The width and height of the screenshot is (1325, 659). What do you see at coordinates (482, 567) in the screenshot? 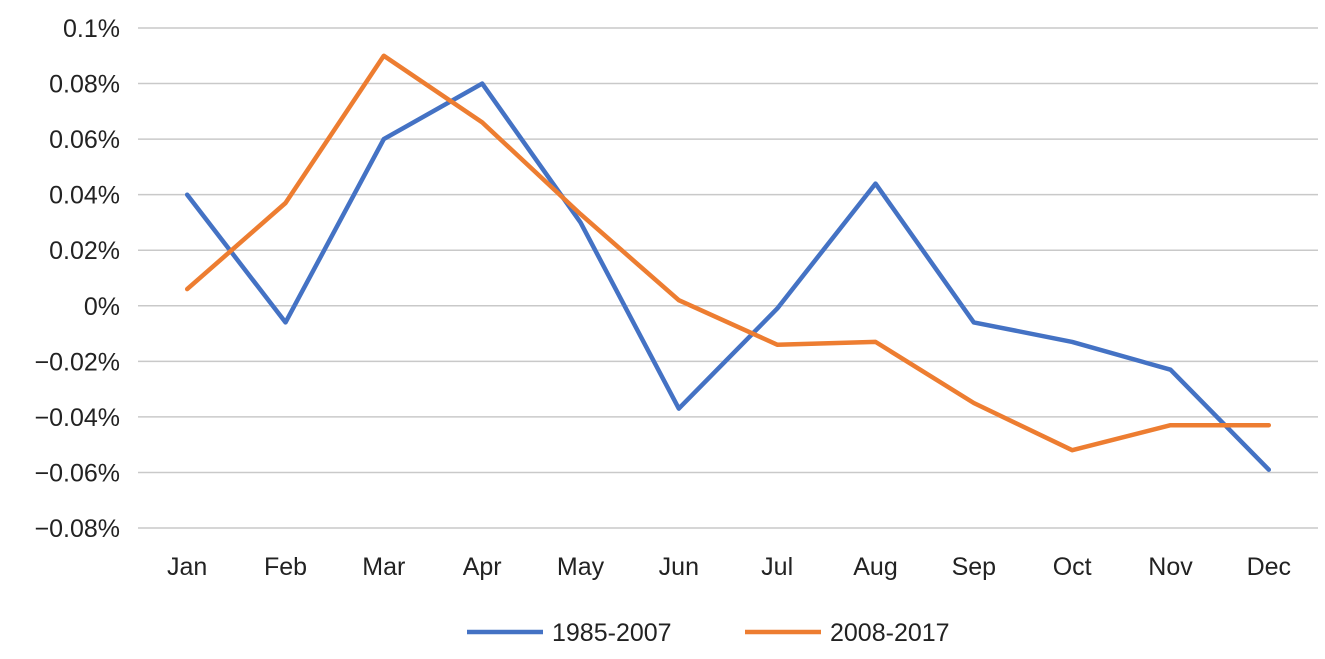
I see `x-tick-label: Apr` at bounding box center [482, 567].